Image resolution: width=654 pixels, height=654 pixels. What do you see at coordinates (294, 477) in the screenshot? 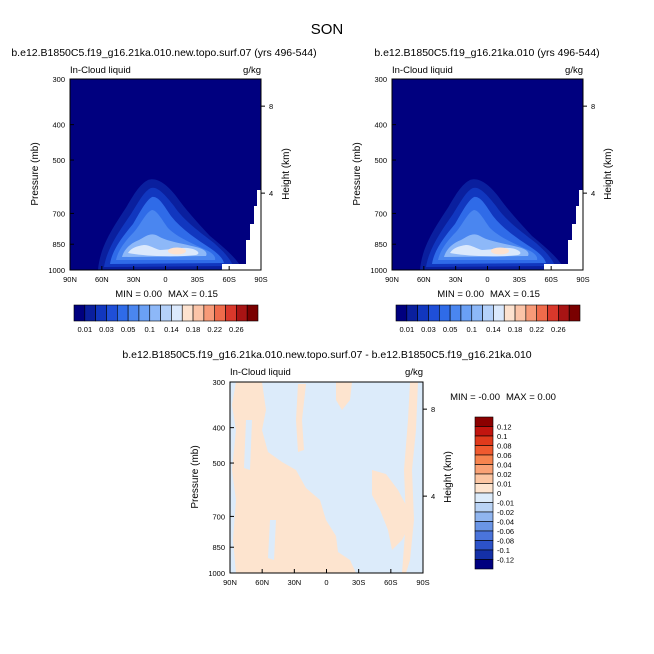
I see `panel-3-positive-region-main` at bounding box center [294, 477].